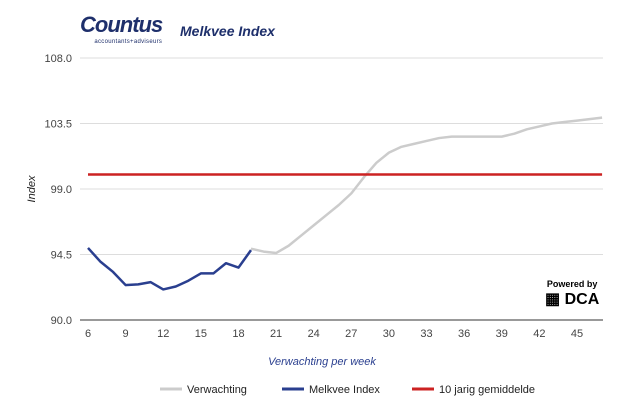 The width and height of the screenshot is (625, 403). I want to click on x-tick-label: 18, so click(238, 334).